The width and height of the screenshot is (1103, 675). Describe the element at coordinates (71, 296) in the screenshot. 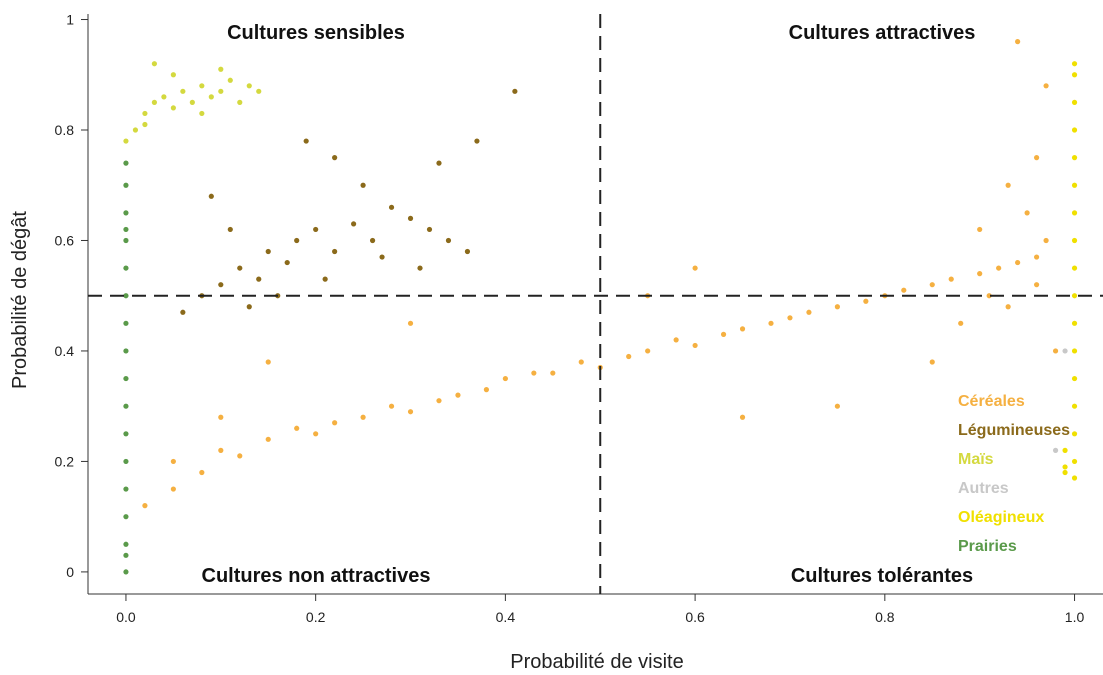

I see `y-axis: 0 0.2 0.4 0.6 0.8 1` at that location.